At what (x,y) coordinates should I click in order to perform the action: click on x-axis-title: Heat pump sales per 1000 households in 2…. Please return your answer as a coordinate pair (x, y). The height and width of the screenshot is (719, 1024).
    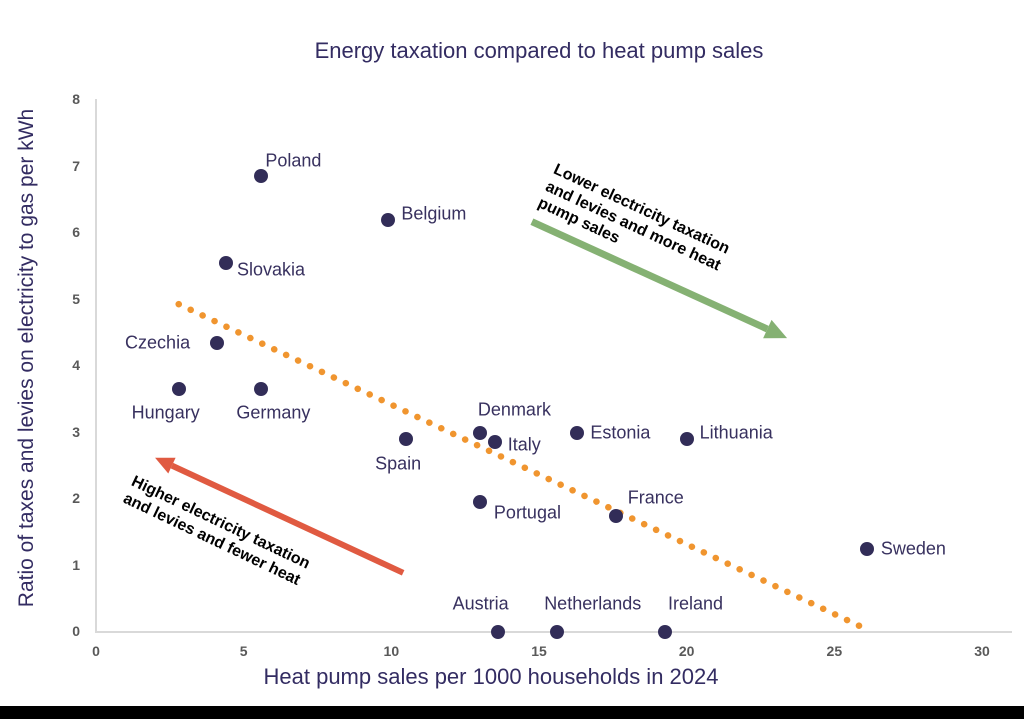
    Looking at the image, I should click on (491, 676).